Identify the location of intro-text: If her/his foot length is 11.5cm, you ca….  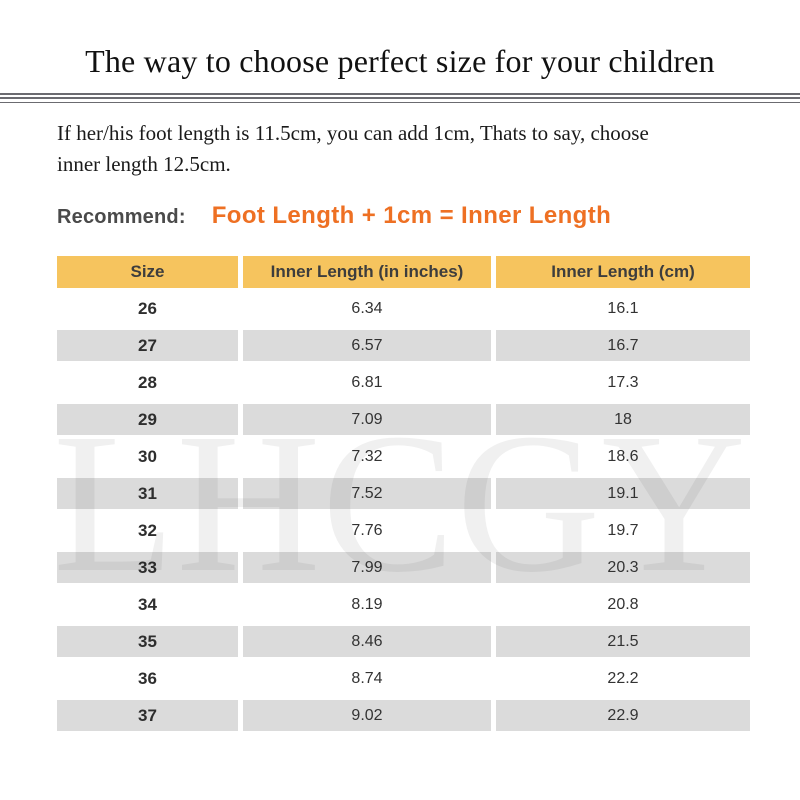
(408, 149).